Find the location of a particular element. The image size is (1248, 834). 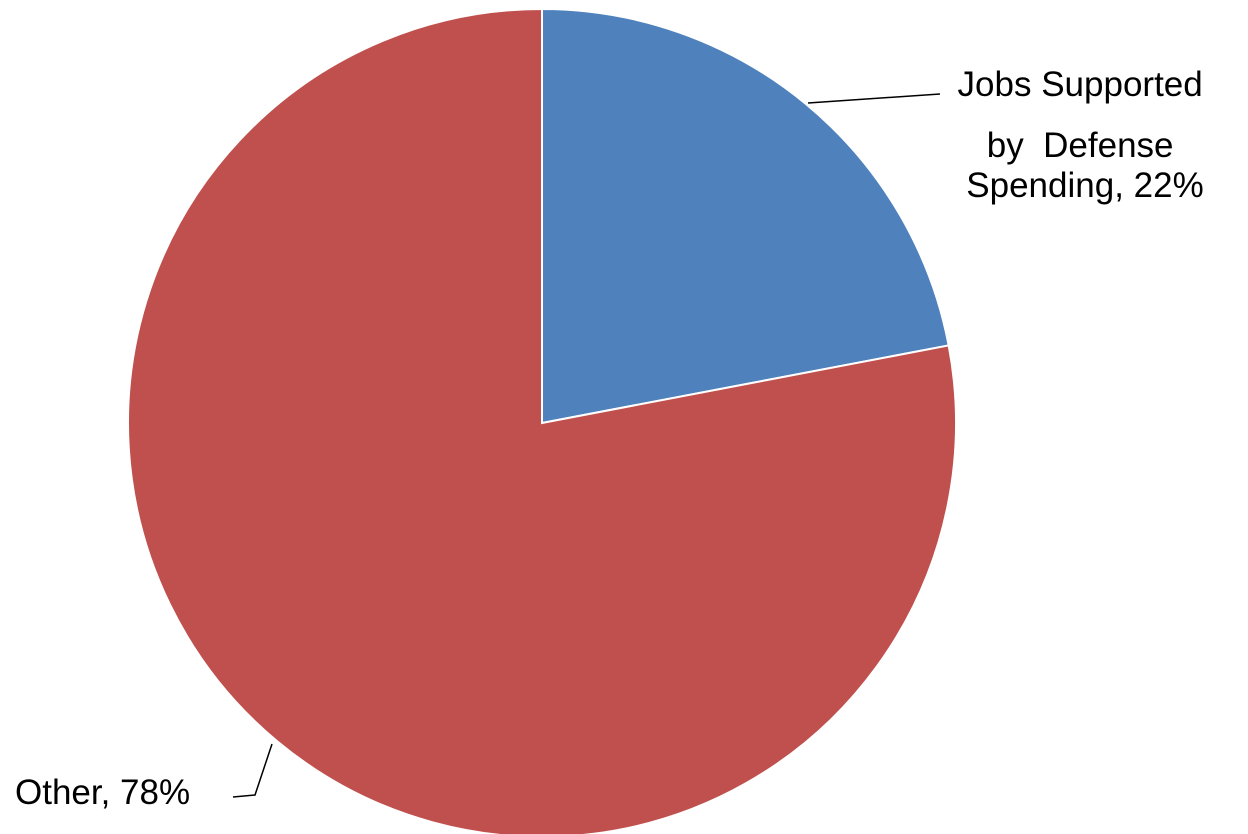

slice-label-line: by Defense is located at coordinates (1080, 145).